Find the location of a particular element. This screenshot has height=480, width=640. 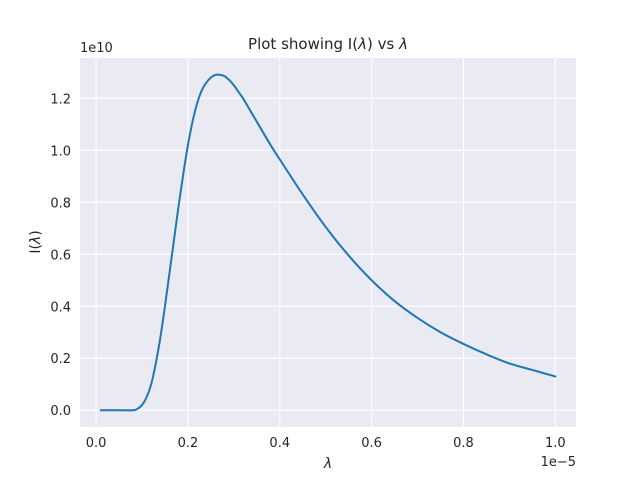

y-tick-label: 0.0 is located at coordinates (60, 411).